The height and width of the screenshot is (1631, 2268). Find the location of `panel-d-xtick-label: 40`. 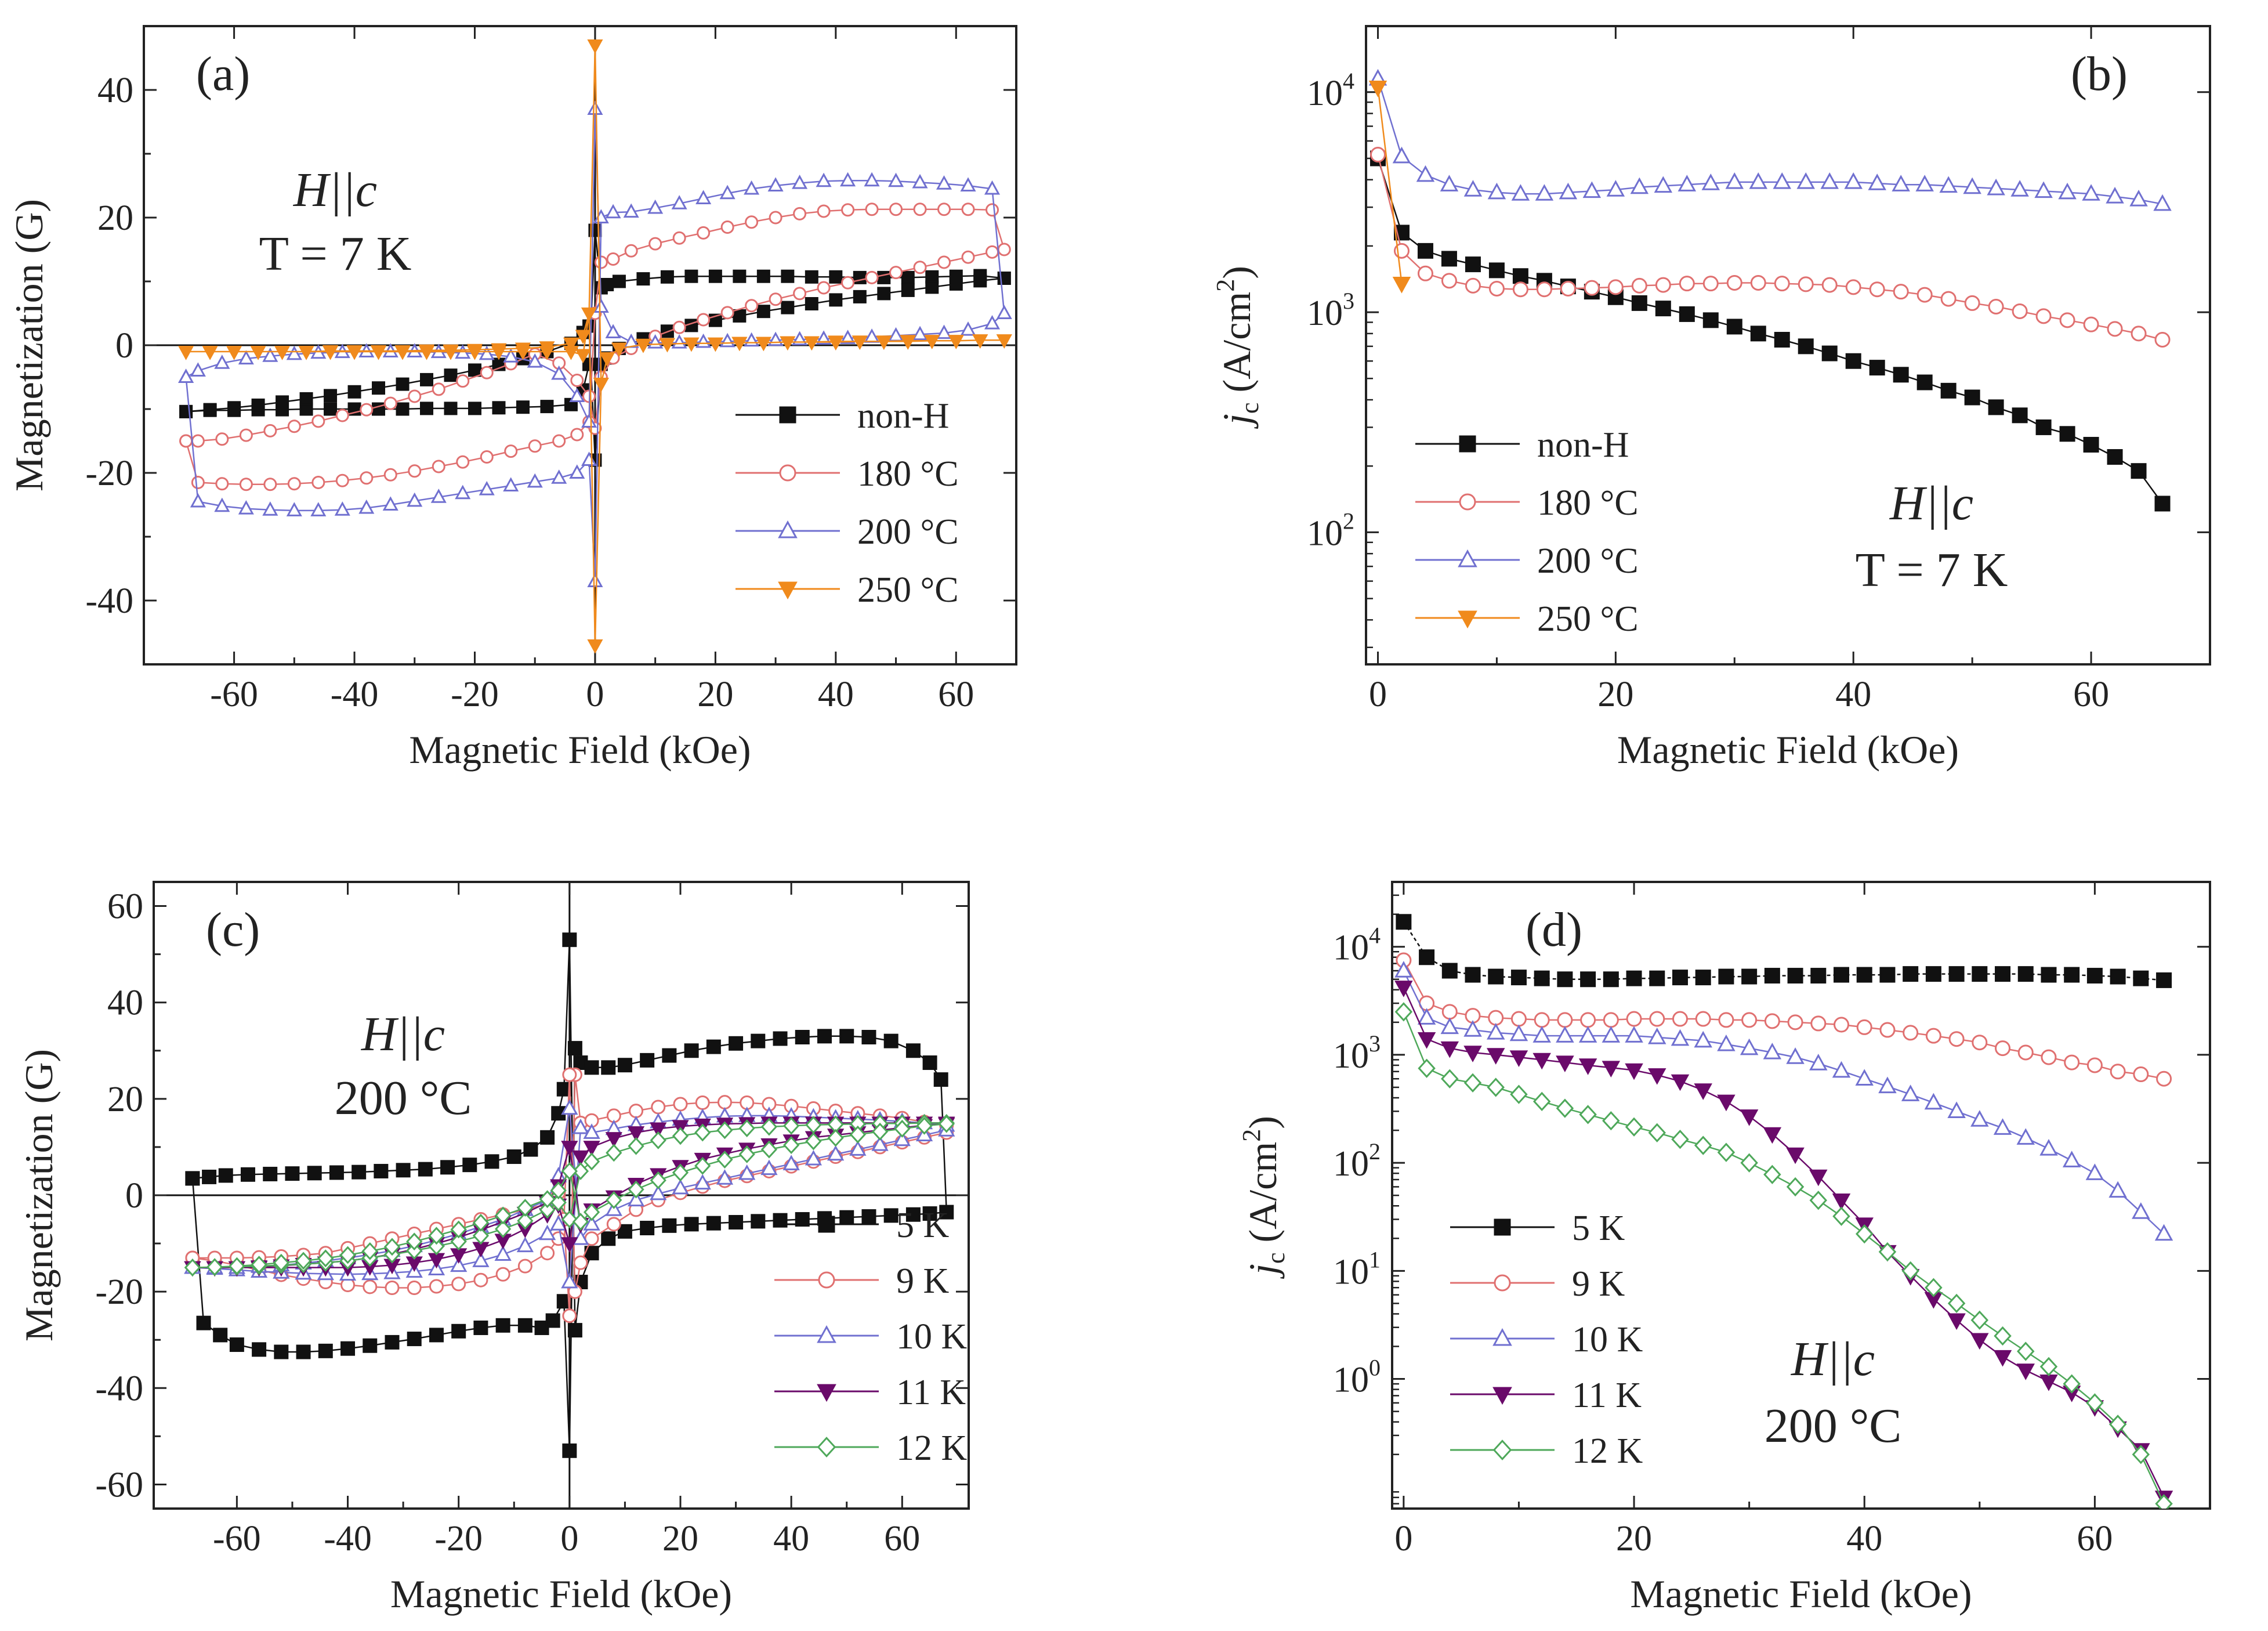

panel-d-xtick-label: 40 is located at coordinates (1864, 1538).